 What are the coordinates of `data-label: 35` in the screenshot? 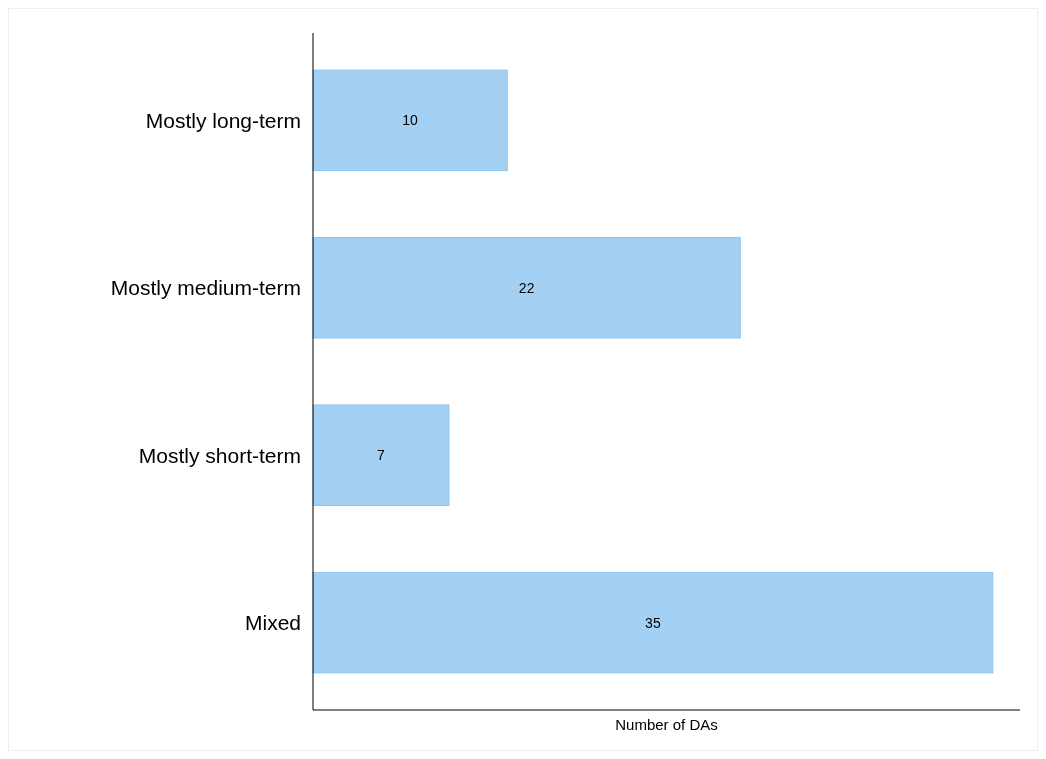 It's located at (653, 622).